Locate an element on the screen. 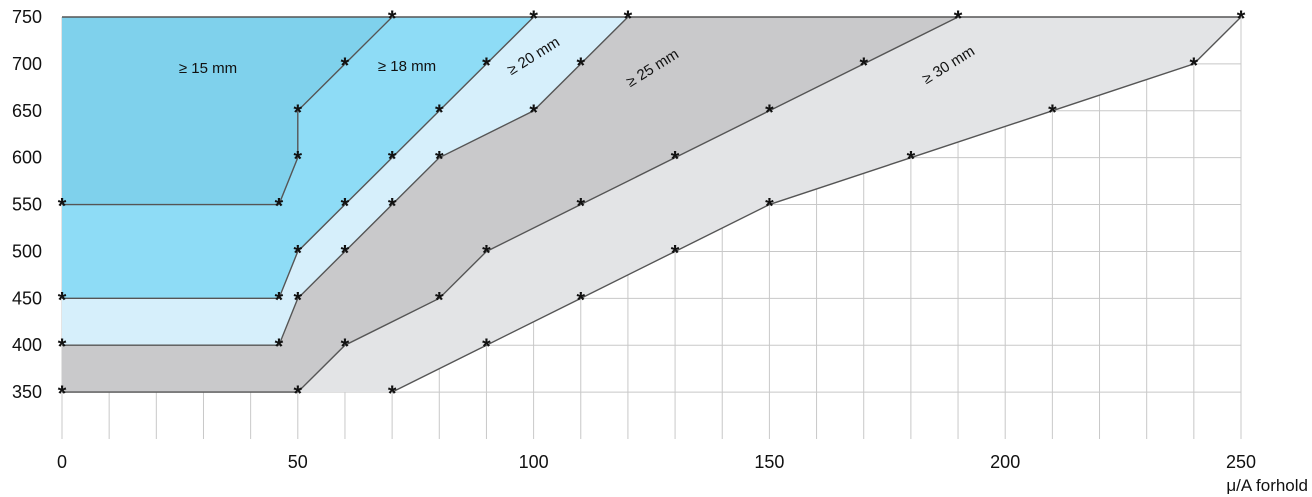 This screenshot has height=497, width=1312. x-tick-label: 50 is located at coordinates (298, 462).